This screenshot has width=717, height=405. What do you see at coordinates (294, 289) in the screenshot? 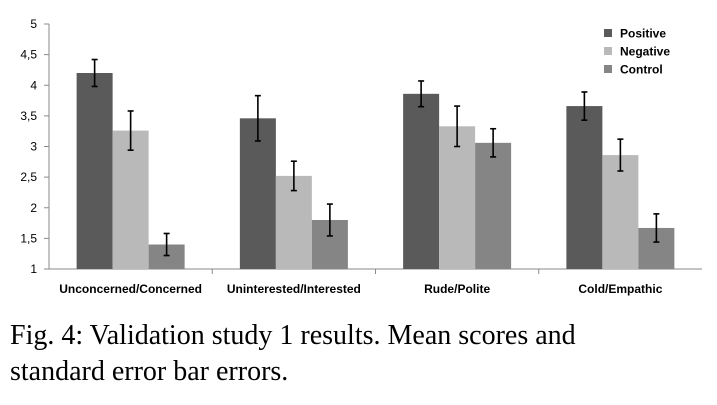
I see `x-category-label: Uninterested/Interested` at bounding box center [294, 289].